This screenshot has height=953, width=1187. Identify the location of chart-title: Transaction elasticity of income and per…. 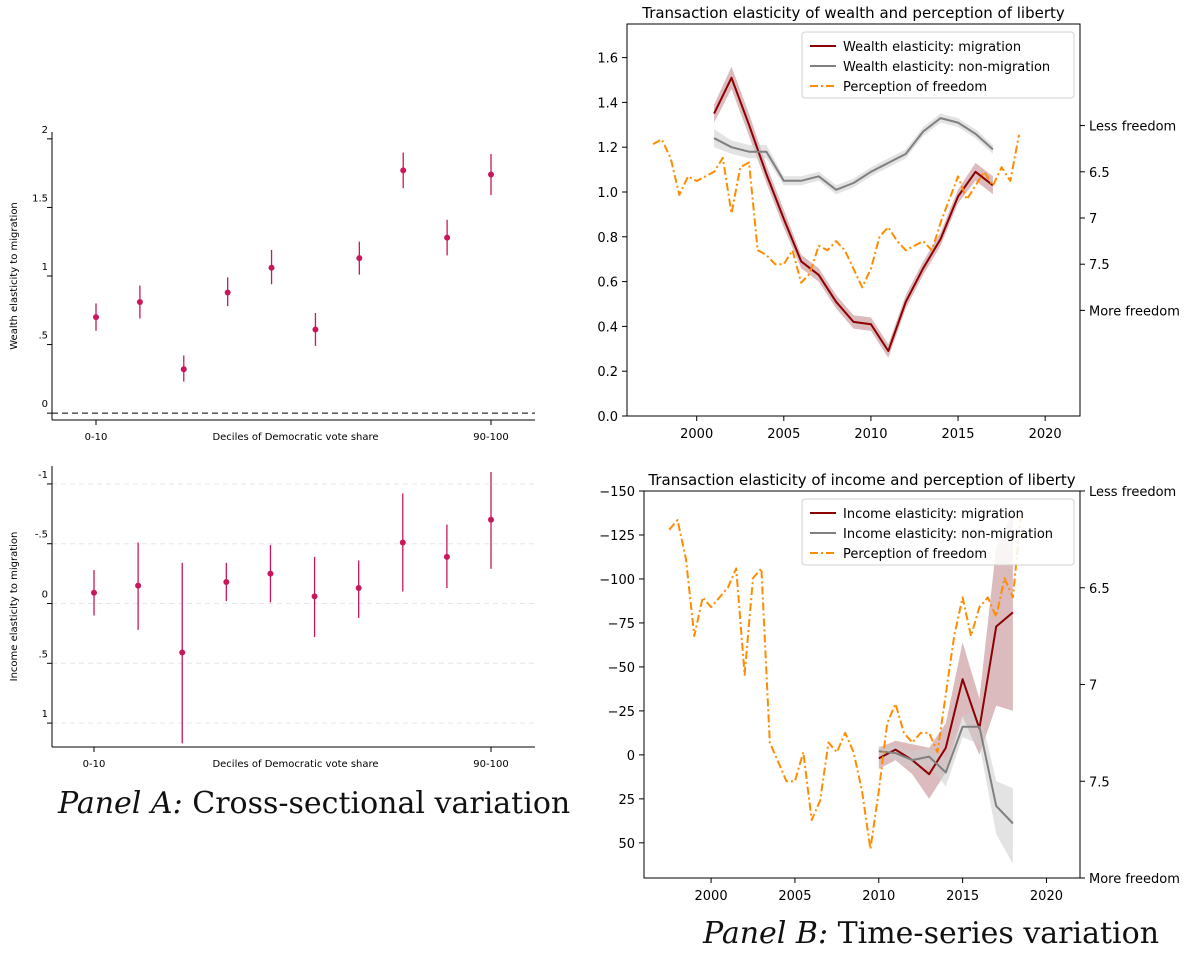
(861, 480).